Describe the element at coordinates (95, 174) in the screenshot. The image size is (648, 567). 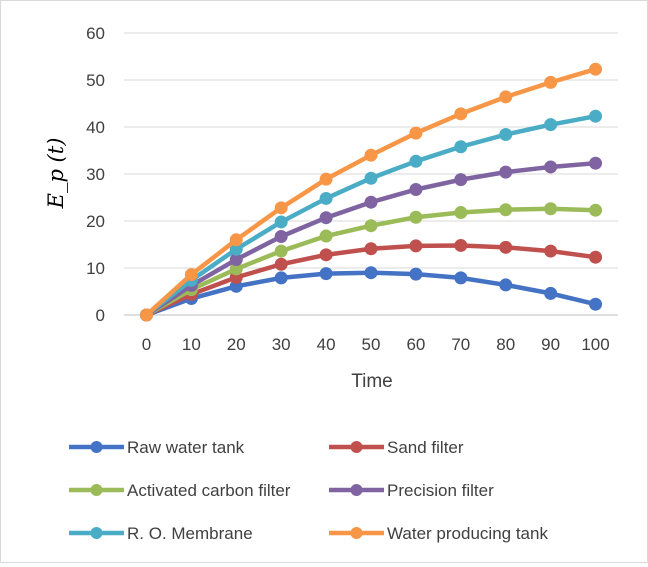
I see `y-tick-label: 30` at that location.